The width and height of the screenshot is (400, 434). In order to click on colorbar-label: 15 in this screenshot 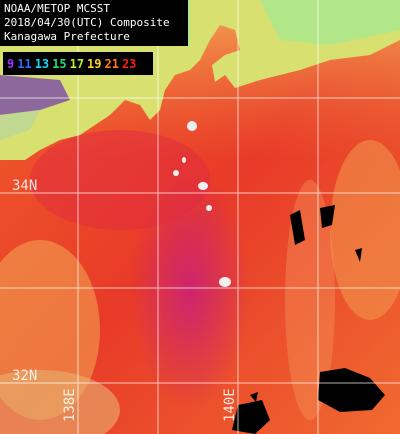, I will do `click(59, 64)`.